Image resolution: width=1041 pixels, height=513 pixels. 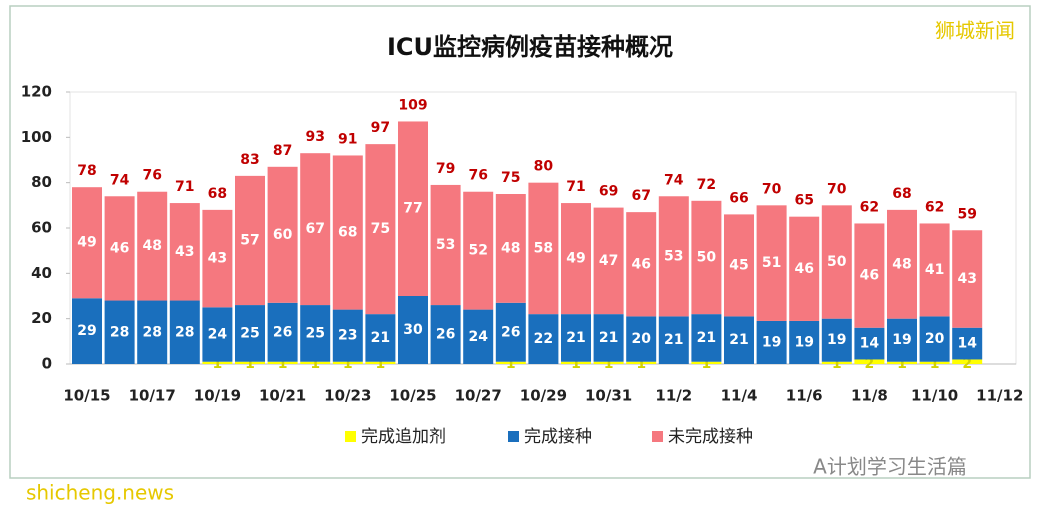 What do you see at coordinates (151, 332) in the screenshot?
I see `value-label: 28` at bounding box center [151, 332].